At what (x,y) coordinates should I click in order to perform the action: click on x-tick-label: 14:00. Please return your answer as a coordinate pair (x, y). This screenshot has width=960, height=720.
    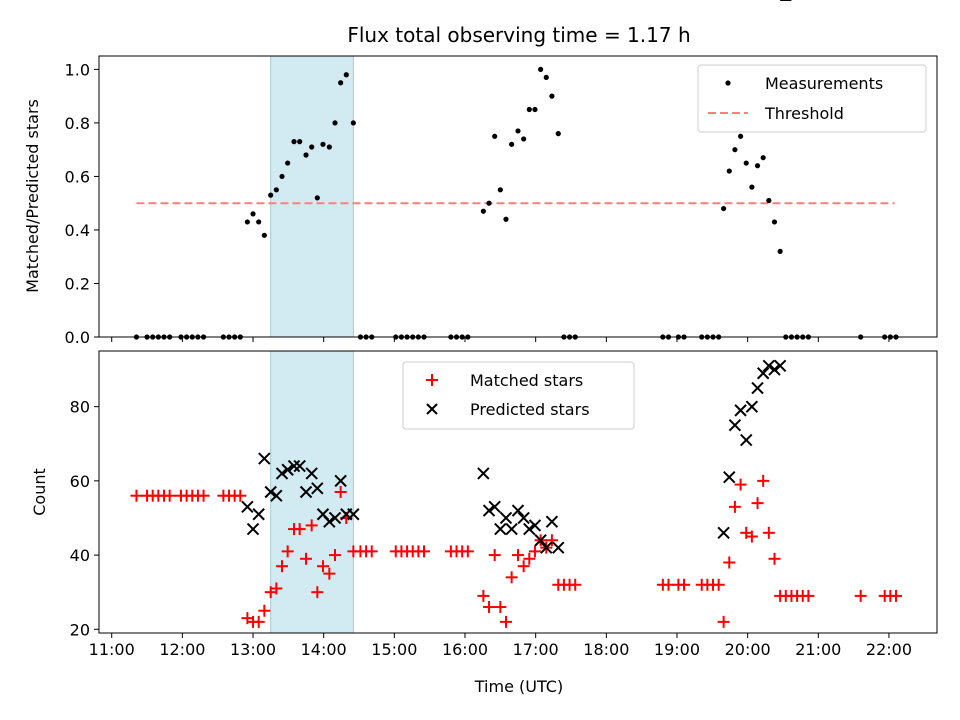
    Looking at the image, I should click on (324, 649).